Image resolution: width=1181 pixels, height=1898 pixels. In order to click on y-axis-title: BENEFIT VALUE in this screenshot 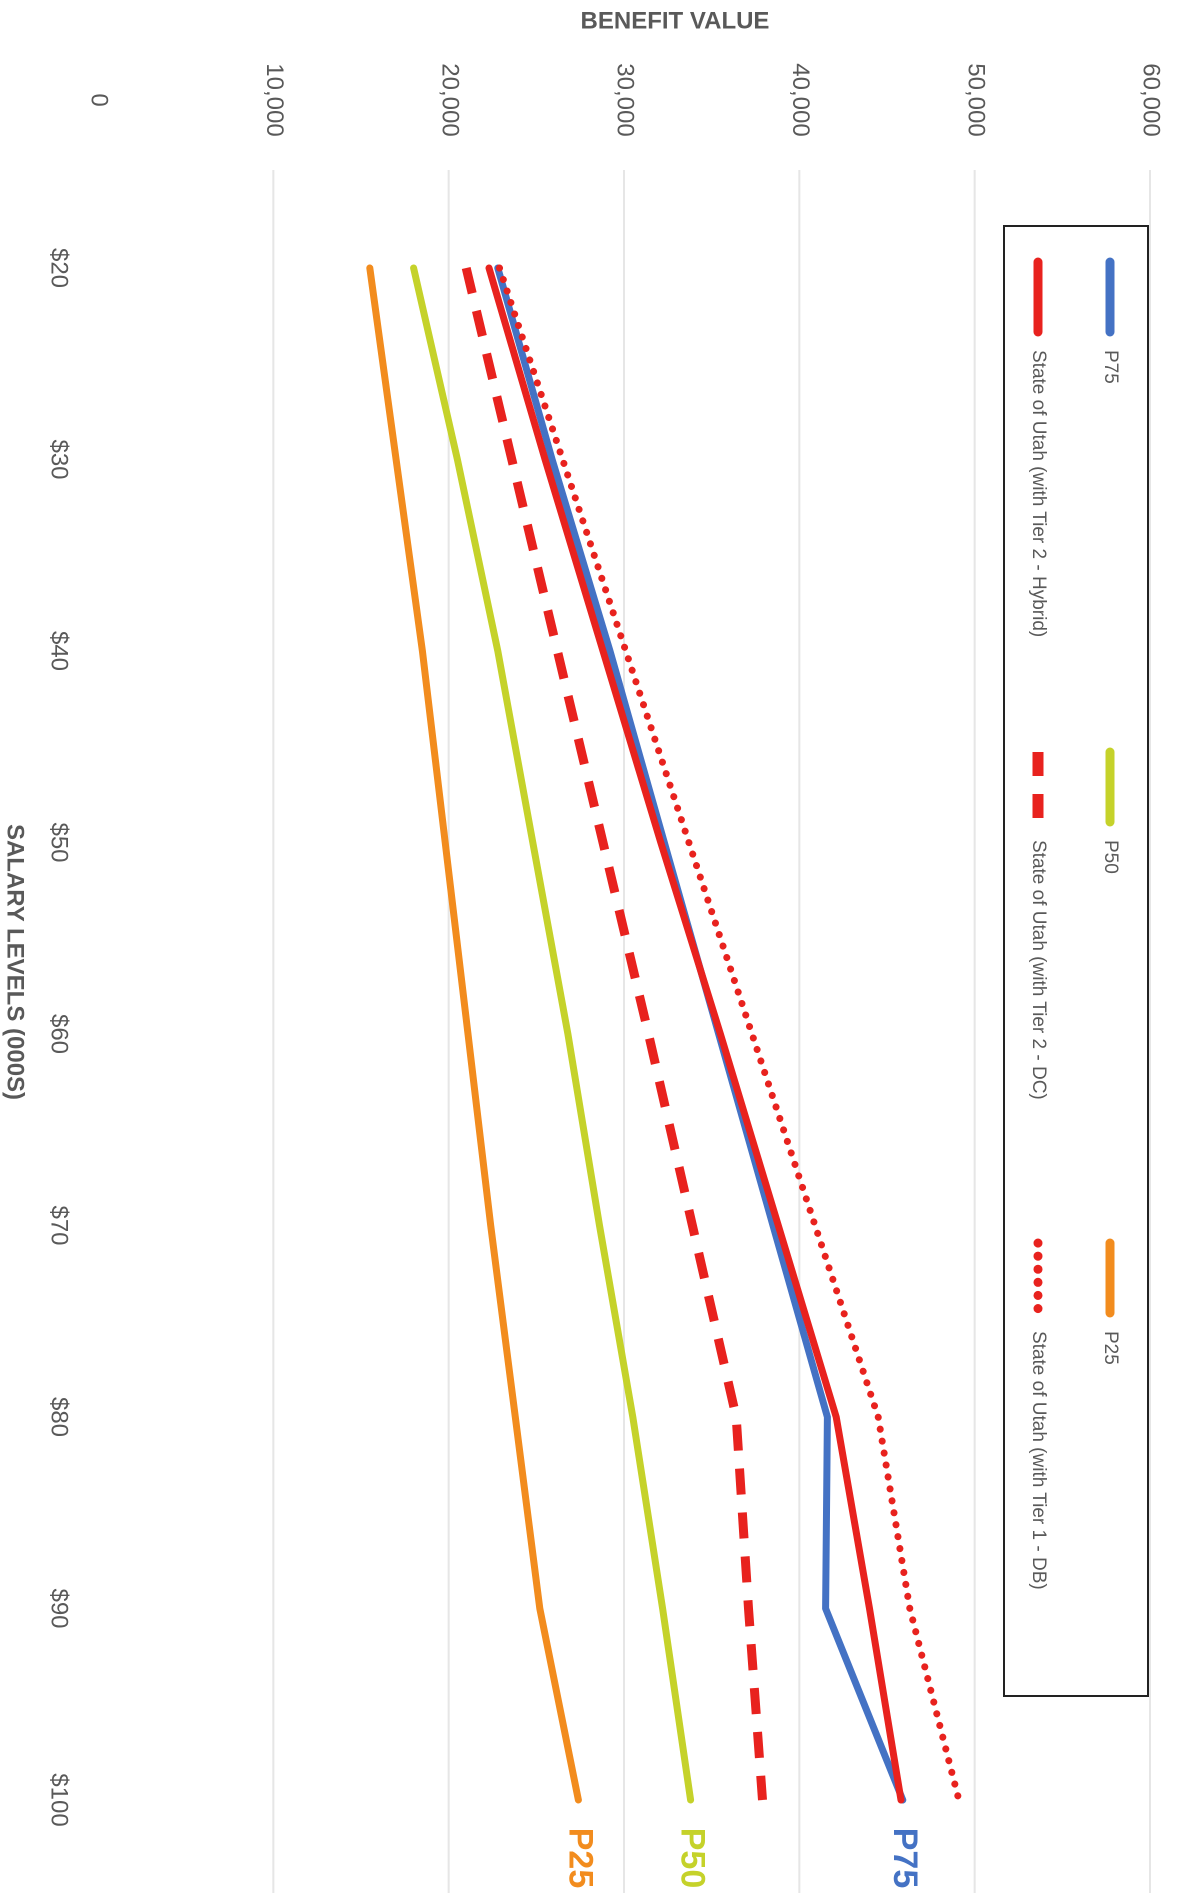, I will do `click(675, 20)`.